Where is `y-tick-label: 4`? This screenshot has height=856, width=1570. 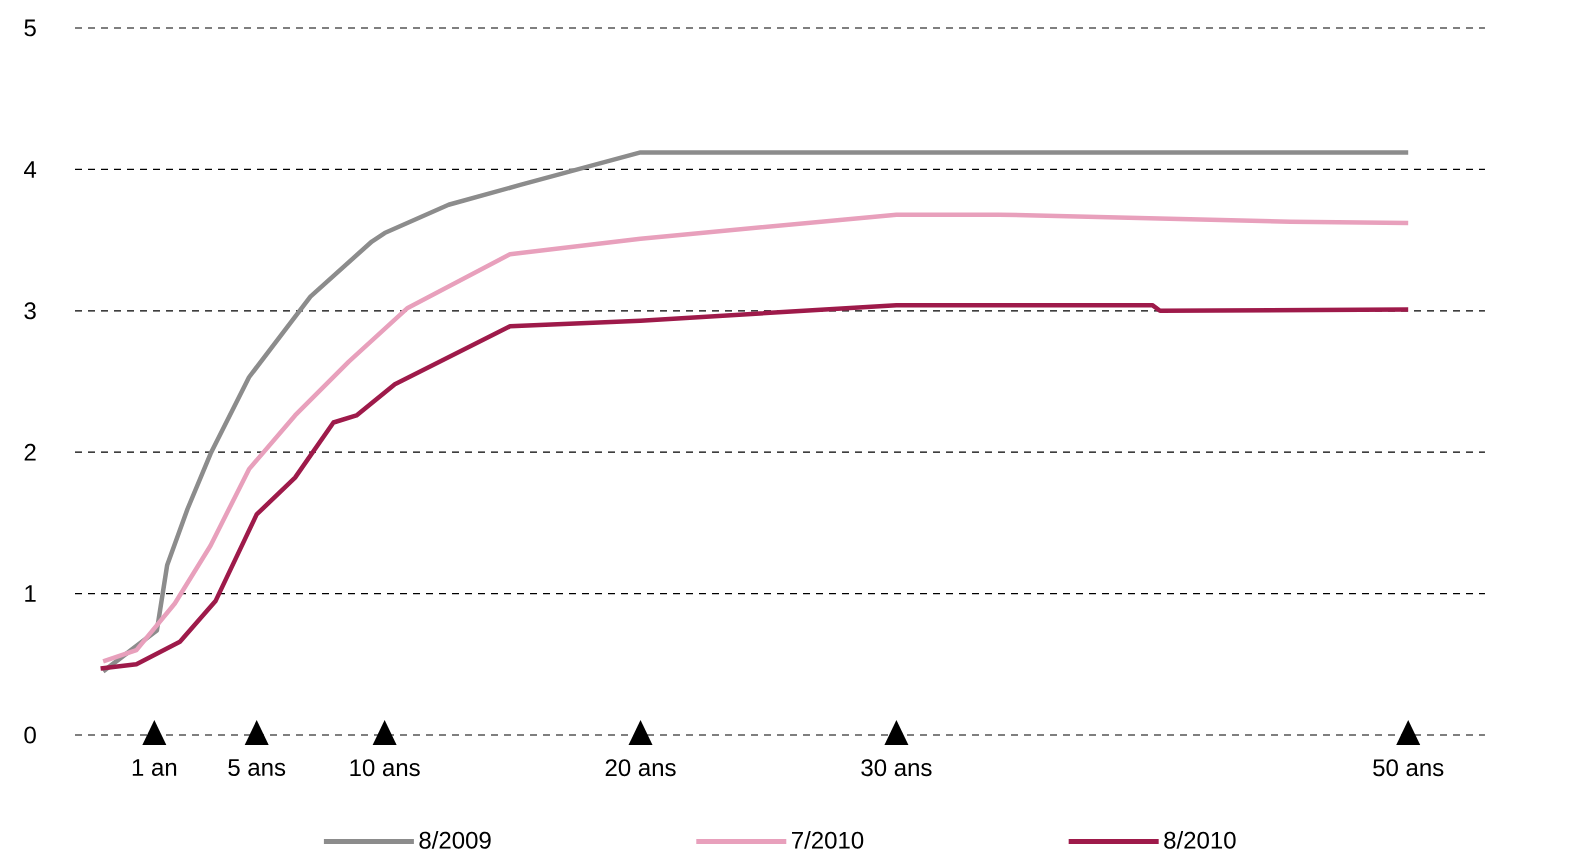
y-tick-label: 4 is located at coordinates (30, 169).